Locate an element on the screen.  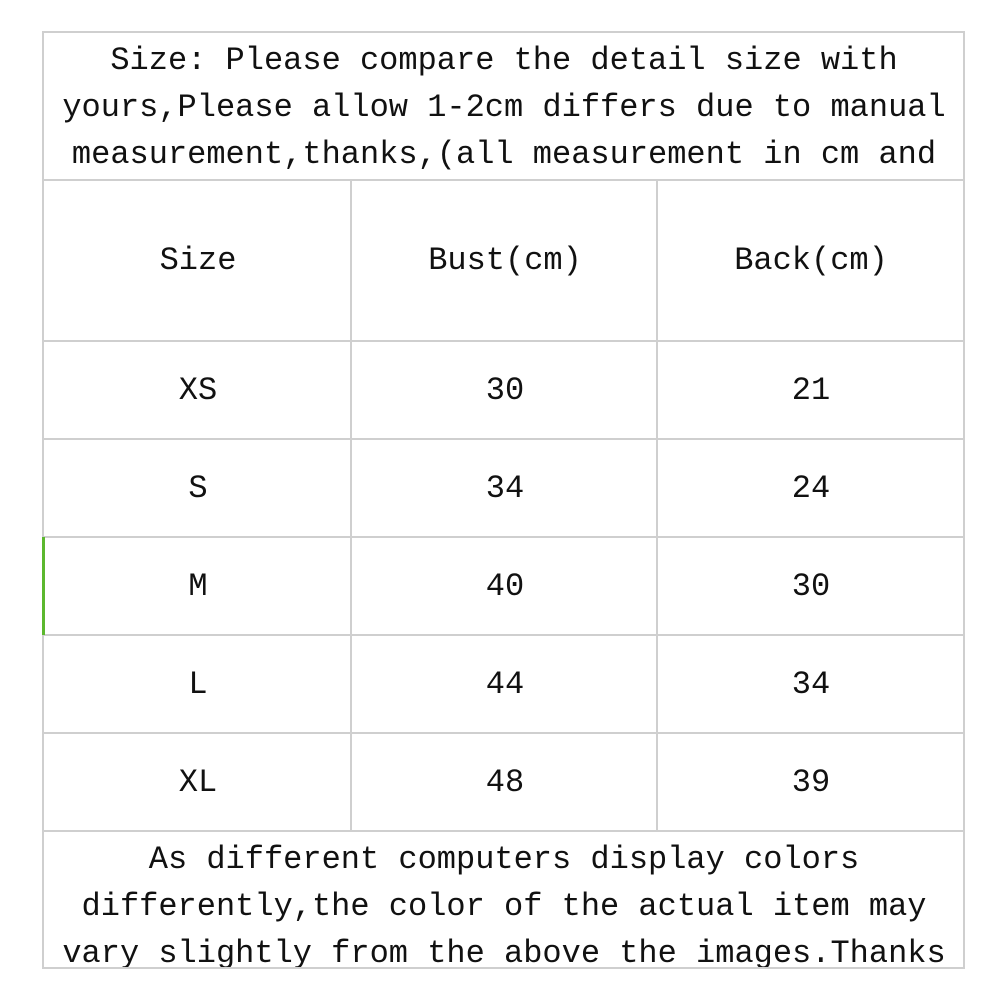
header-bust: Bust(cm) is located at coordinates (505, 260).